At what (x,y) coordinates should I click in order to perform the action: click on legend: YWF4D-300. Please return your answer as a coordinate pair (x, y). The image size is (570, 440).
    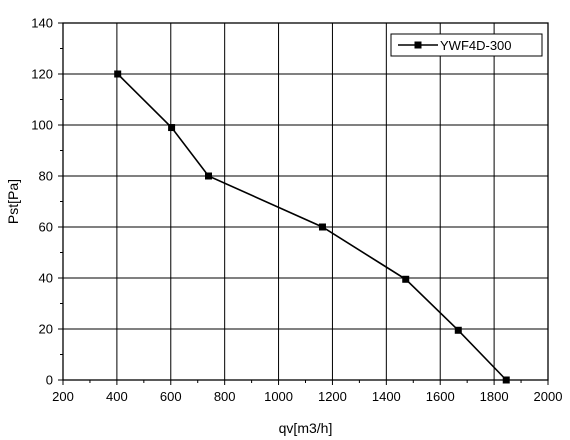
    Looking at the image, I should click on (466, 45).